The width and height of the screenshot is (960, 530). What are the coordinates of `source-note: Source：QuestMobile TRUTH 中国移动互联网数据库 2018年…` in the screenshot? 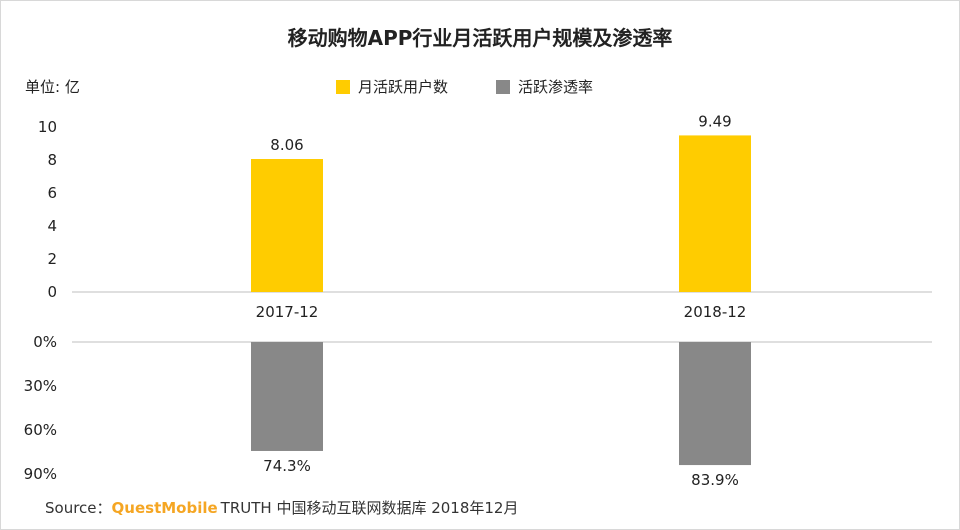 It's located at (281, 507).